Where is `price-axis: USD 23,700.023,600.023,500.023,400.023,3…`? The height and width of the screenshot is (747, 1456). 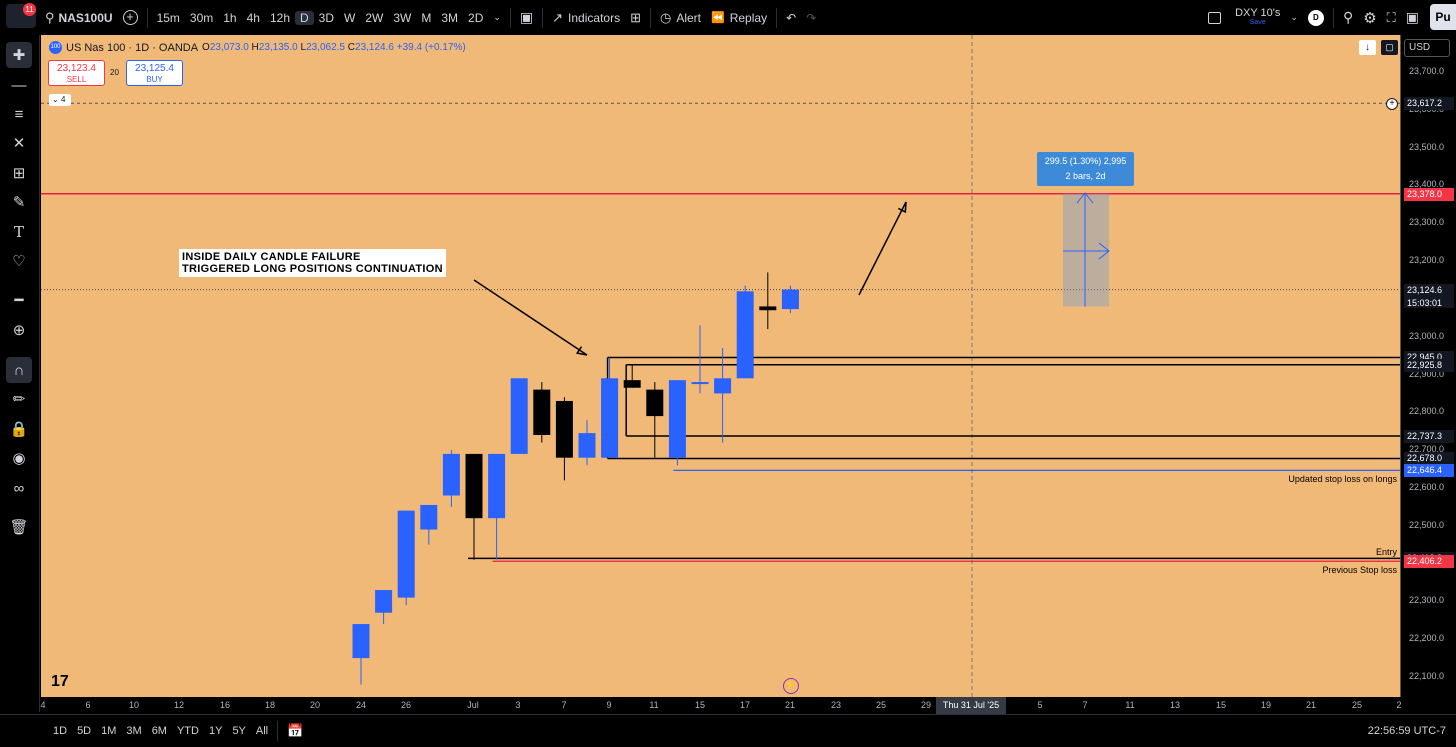
price-axis: USD 23,700.023,600.023,500.023,400.023,3… is located at coordinates (1428, 366).